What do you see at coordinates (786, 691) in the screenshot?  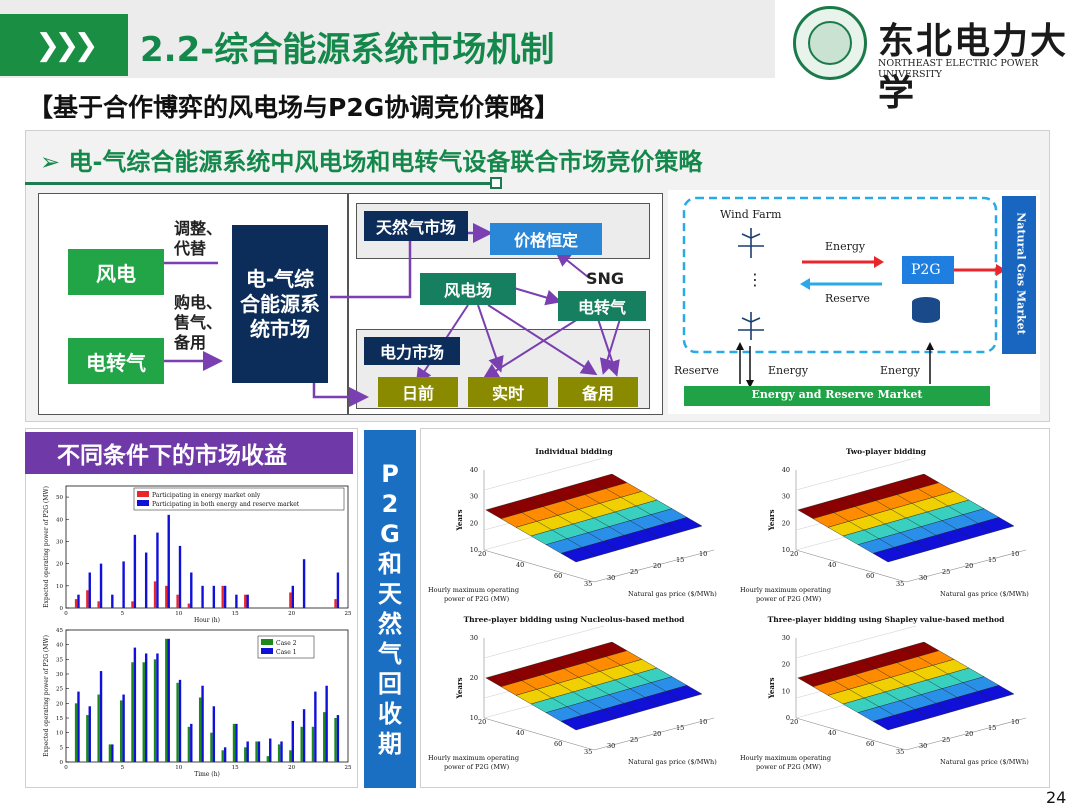 I see `z-tick-label: 10` at bounding box center [786, 691].